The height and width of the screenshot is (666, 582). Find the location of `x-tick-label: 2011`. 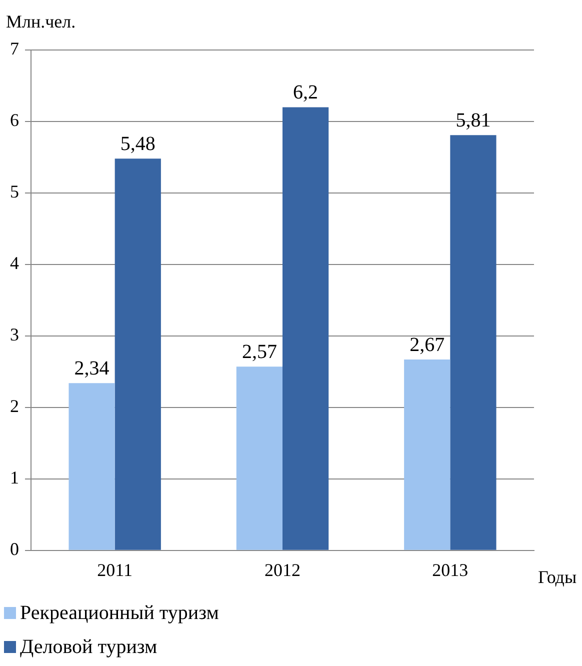

x-tick-label: 2011 is located at coordinates (115, 570).